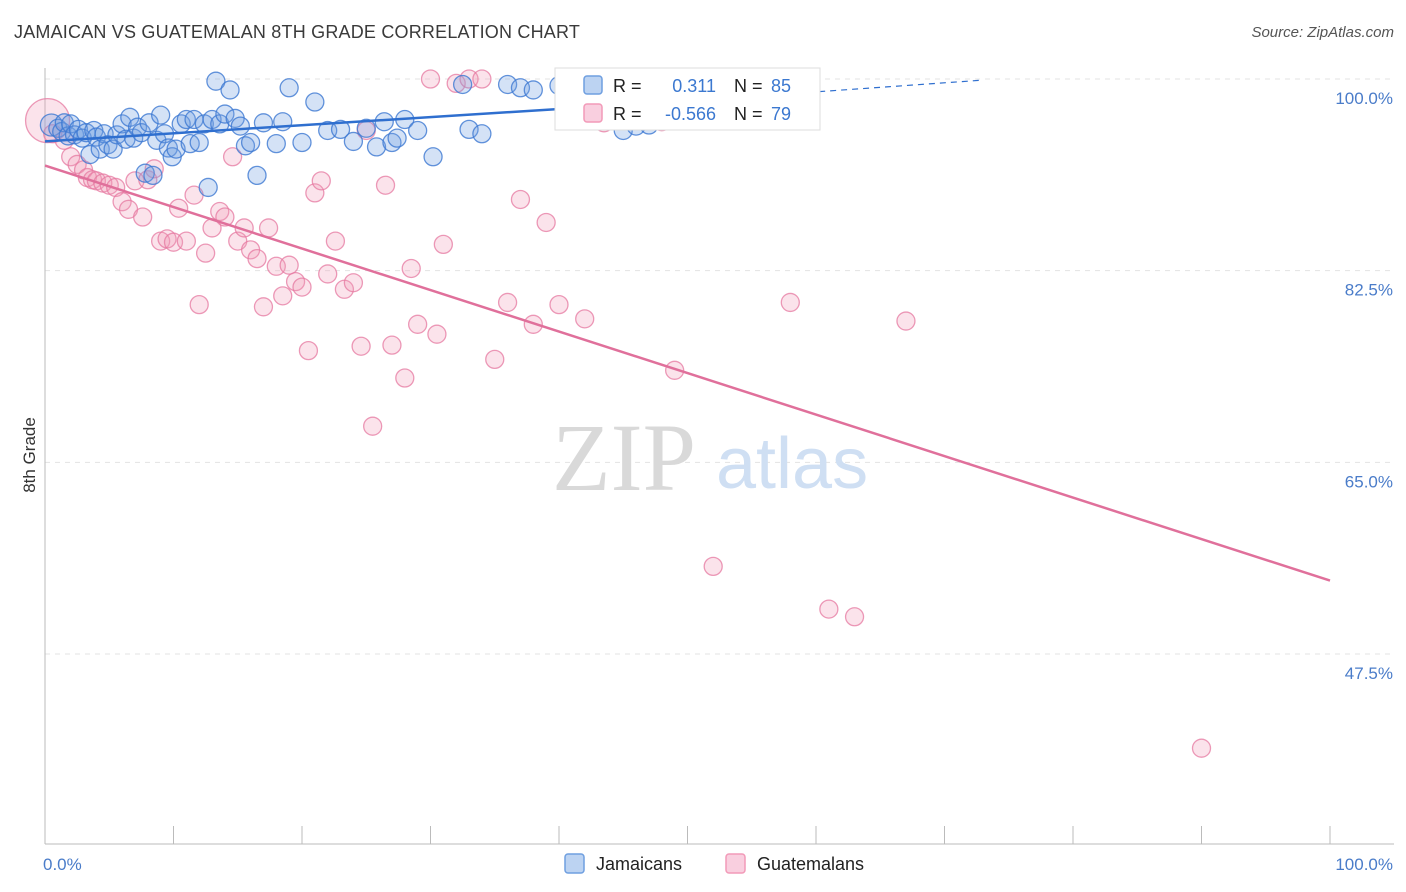 The width and height of the screenshot is (1406, 892). I want to click on legend-swatch-guatemalans, so click(735, 863).